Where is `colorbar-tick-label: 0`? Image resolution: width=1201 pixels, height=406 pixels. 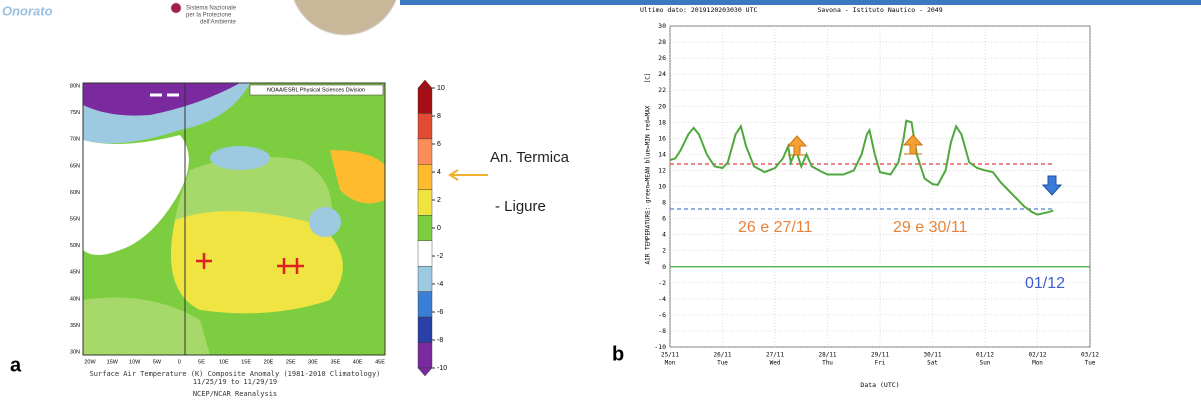
colorbar-tick-label: 0 is located at coordinates (439, 228).